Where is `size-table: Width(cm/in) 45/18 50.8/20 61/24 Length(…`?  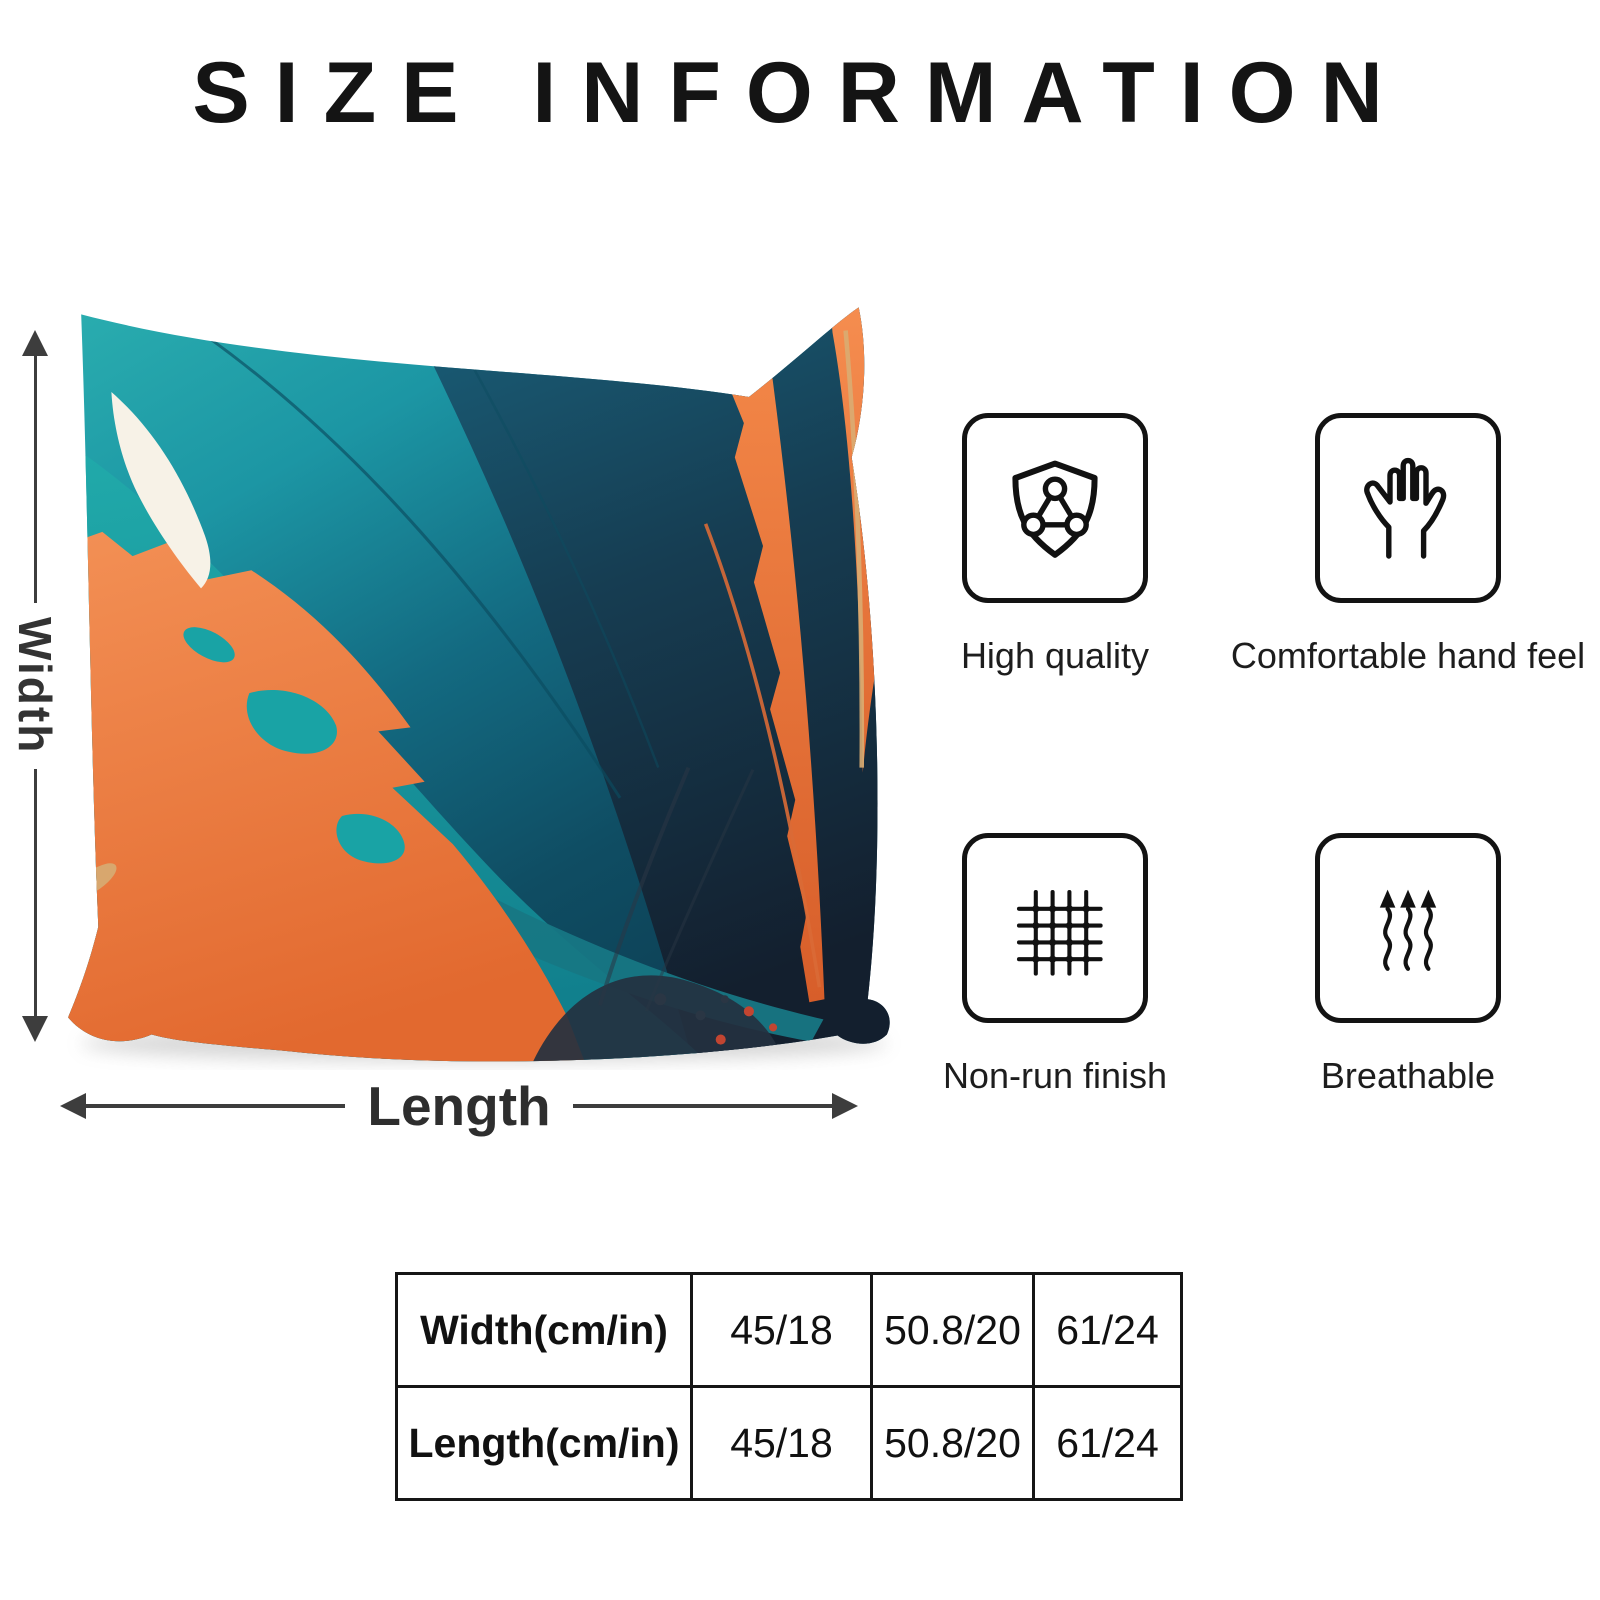
size-table: Width(cm/in) 45/18 50.8/20 61/24 Length(… is located at coordinates (789, 1386).